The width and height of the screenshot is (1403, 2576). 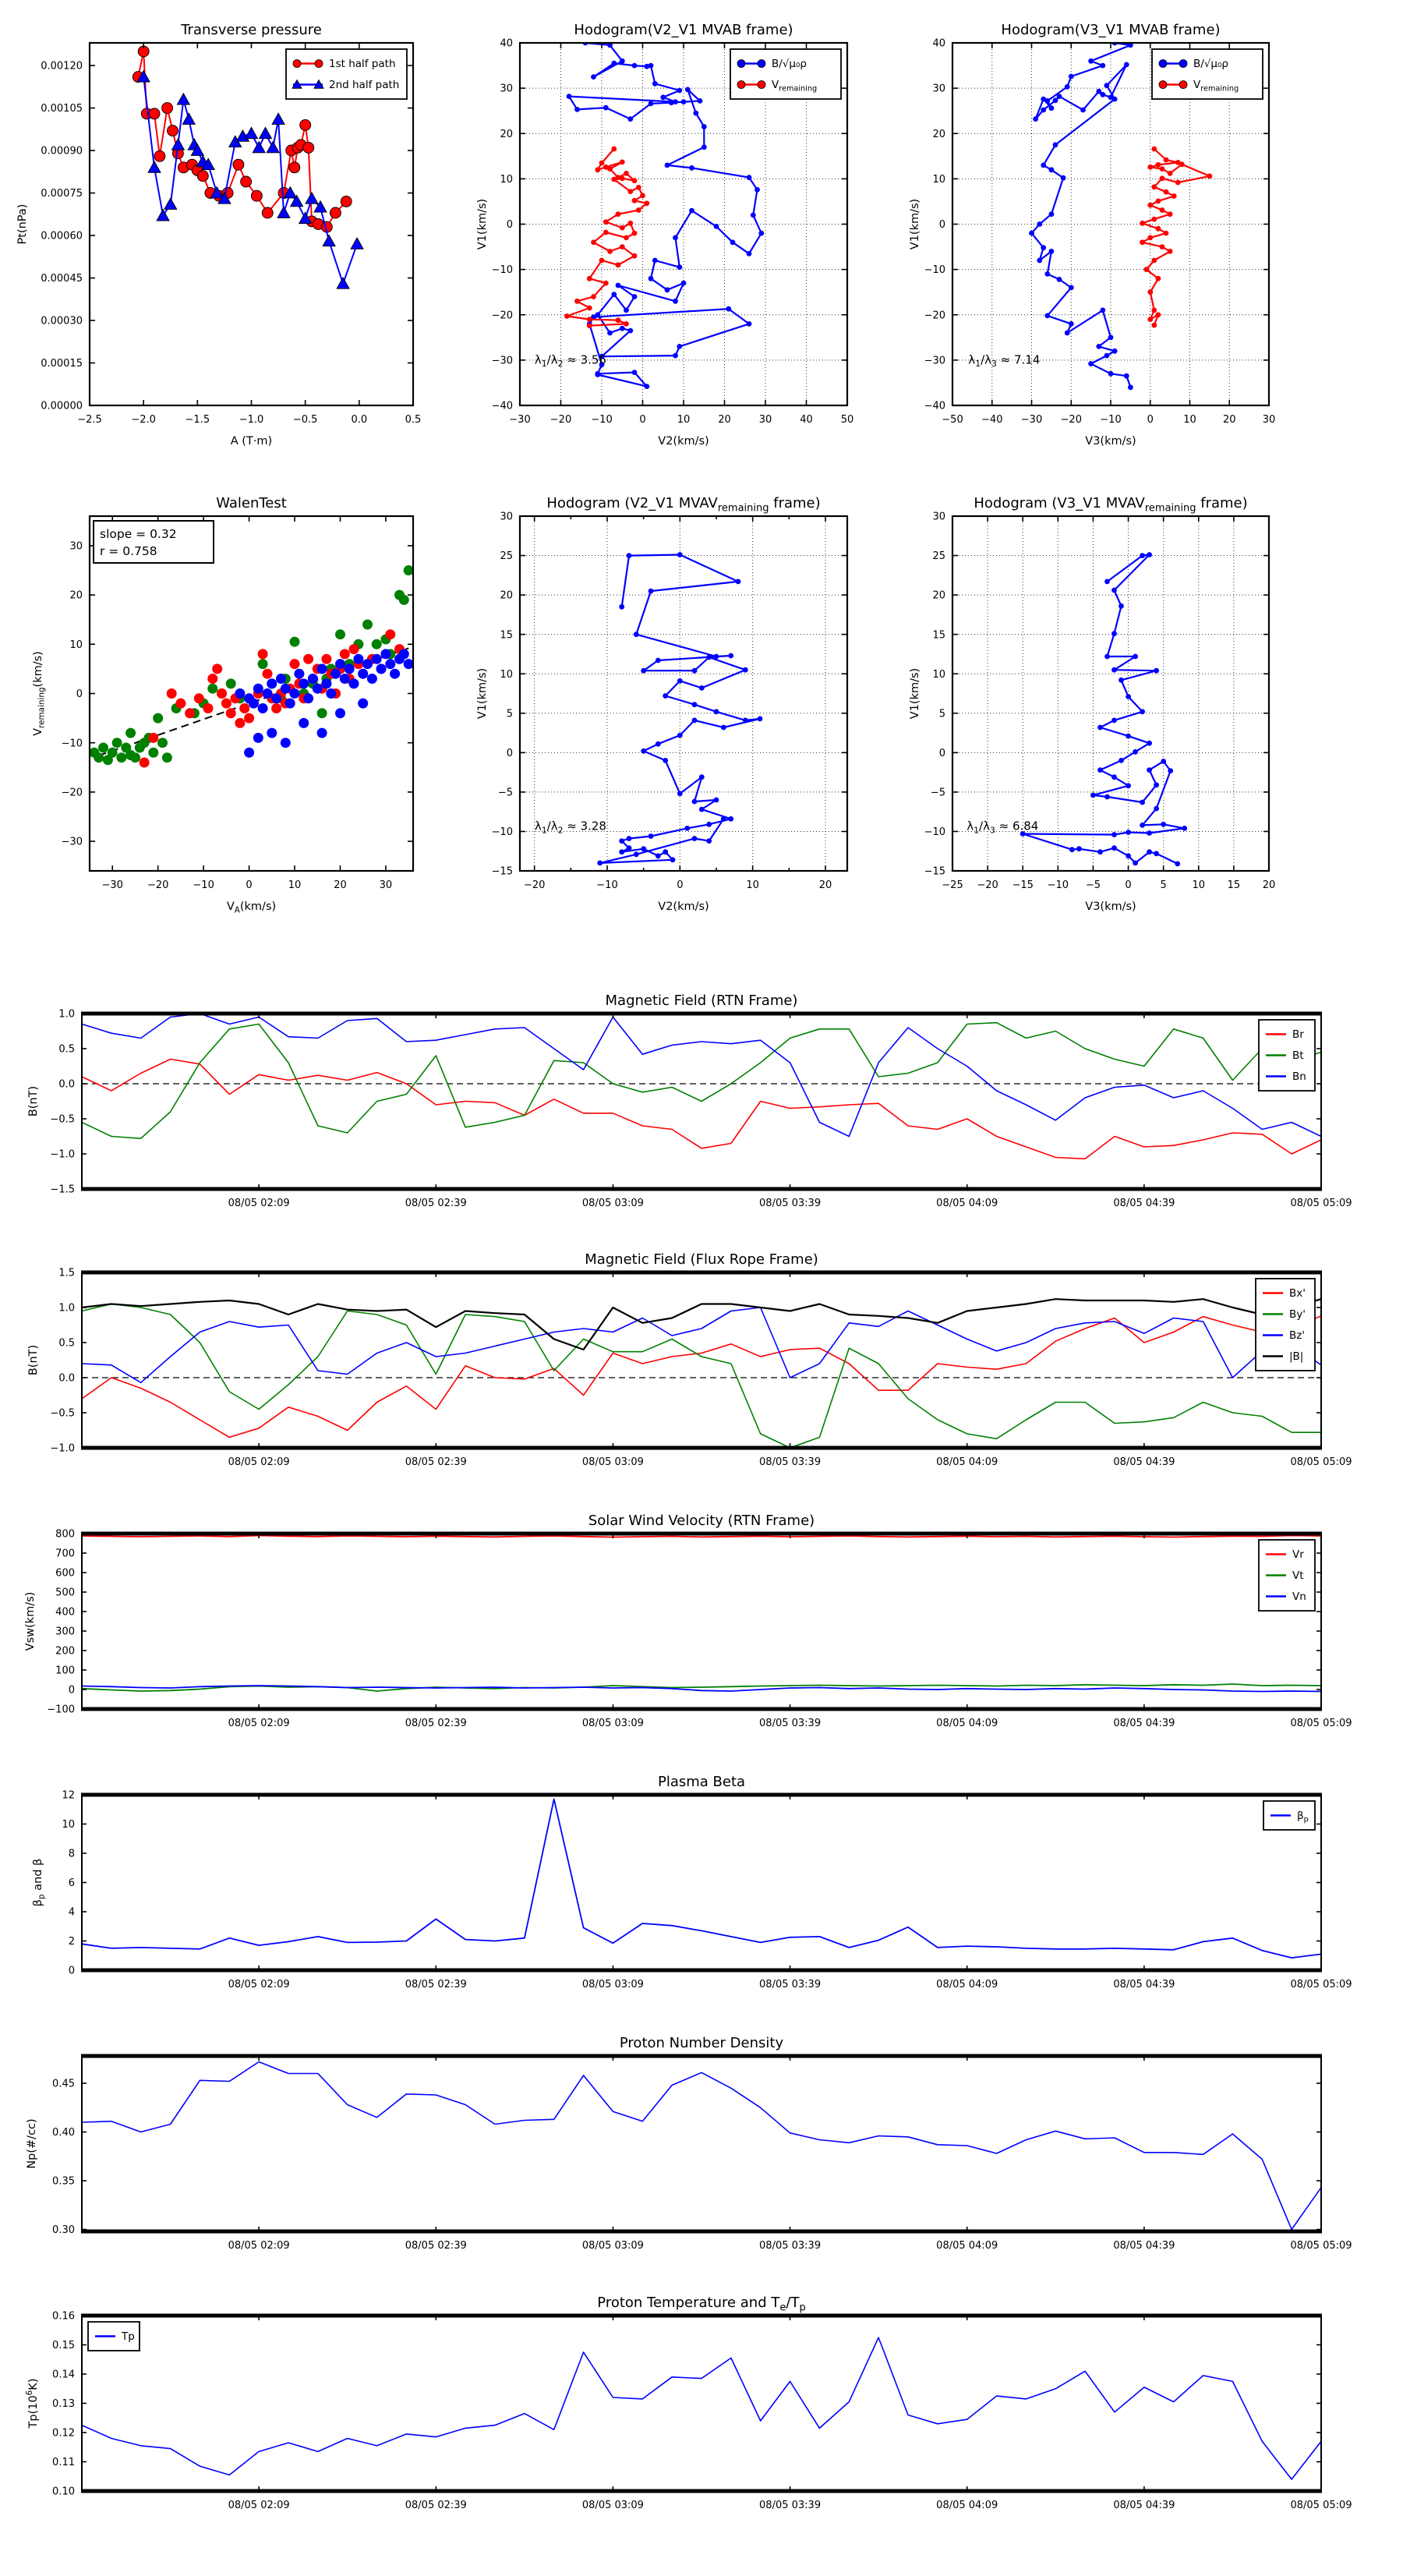 I want to click on hodogram-v2v1-mvab-ylabel: V1(km/s), so click(x=482, y=224).